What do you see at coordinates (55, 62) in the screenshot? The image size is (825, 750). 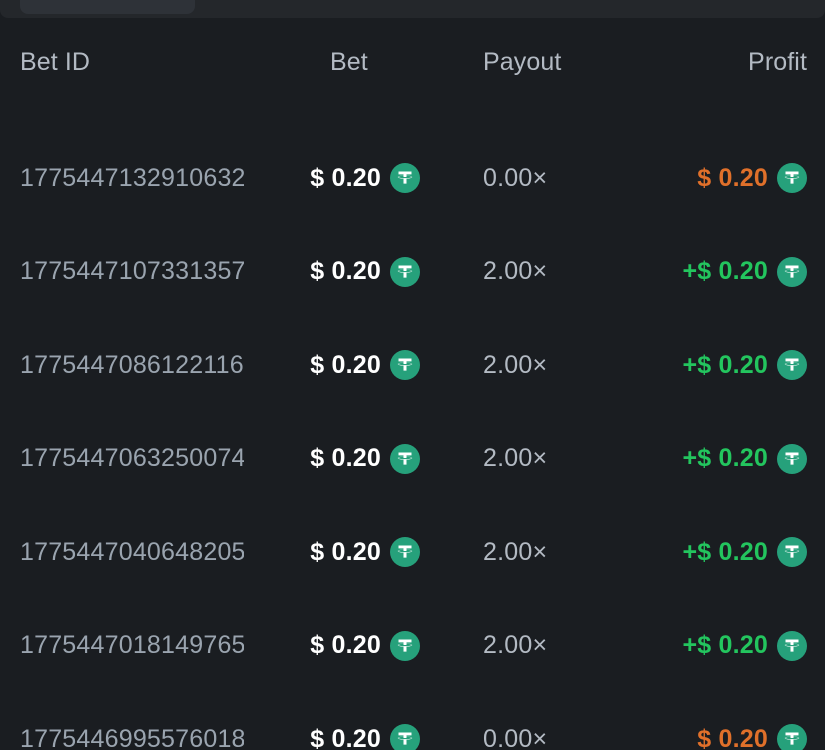 I see `column-header-bet-id: Bet ID` at bounding box center [55, 62].